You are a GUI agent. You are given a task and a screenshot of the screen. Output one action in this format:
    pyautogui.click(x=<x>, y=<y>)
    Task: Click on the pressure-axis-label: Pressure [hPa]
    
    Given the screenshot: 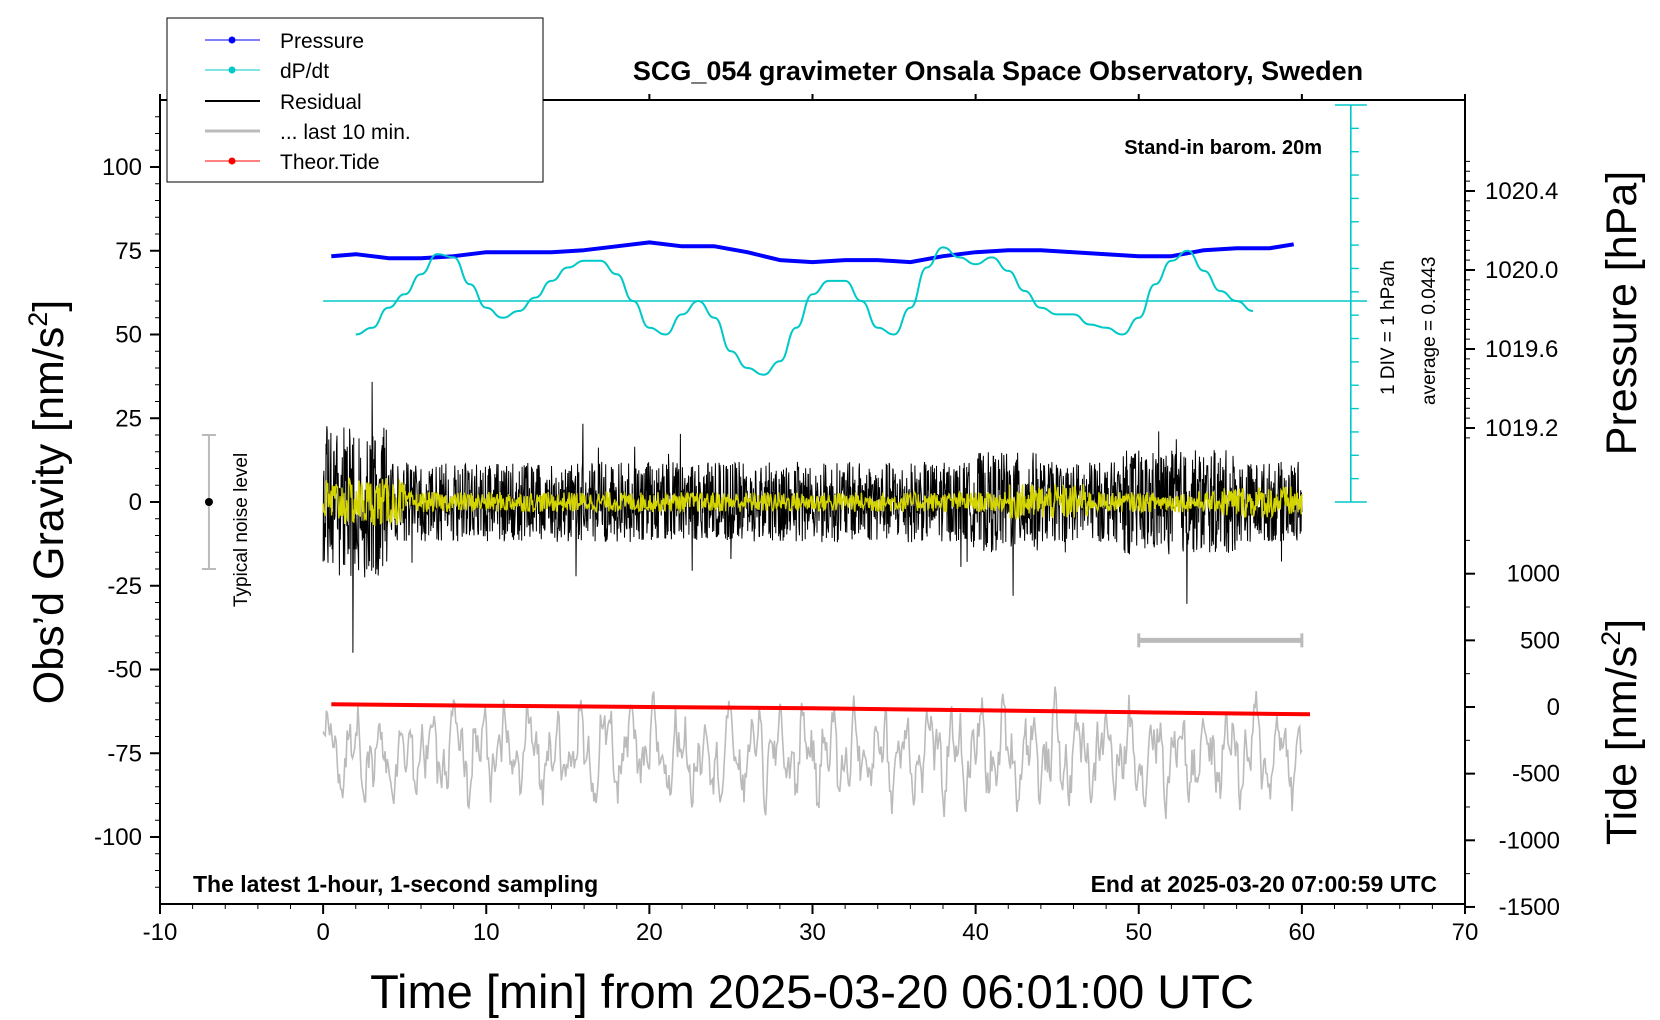 What is the action you would take?
    pyautogui.click(x=1622, y=313)
    